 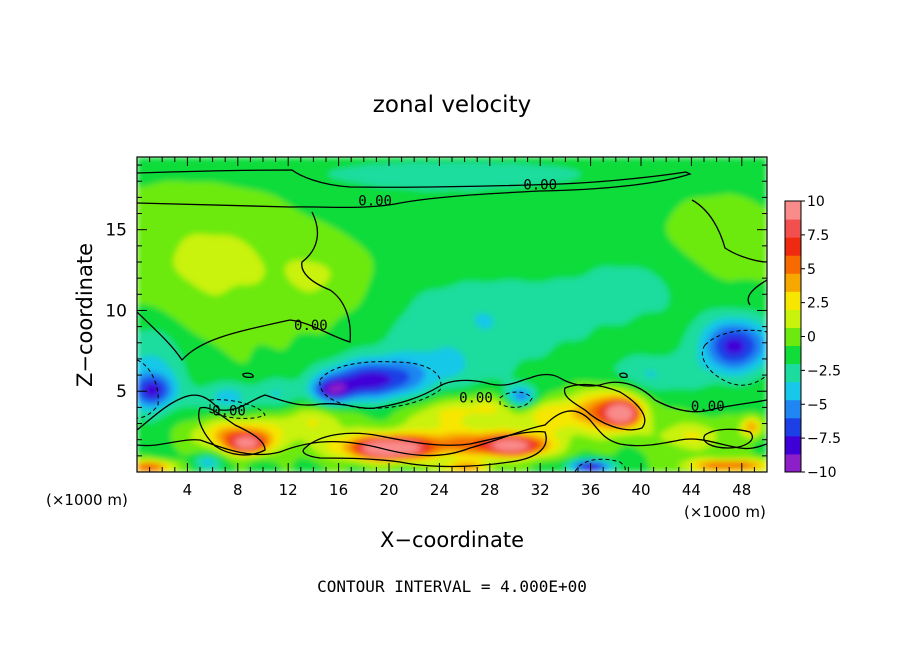 I want to click on x-tick-label: 24, so click(x=439, y=490).